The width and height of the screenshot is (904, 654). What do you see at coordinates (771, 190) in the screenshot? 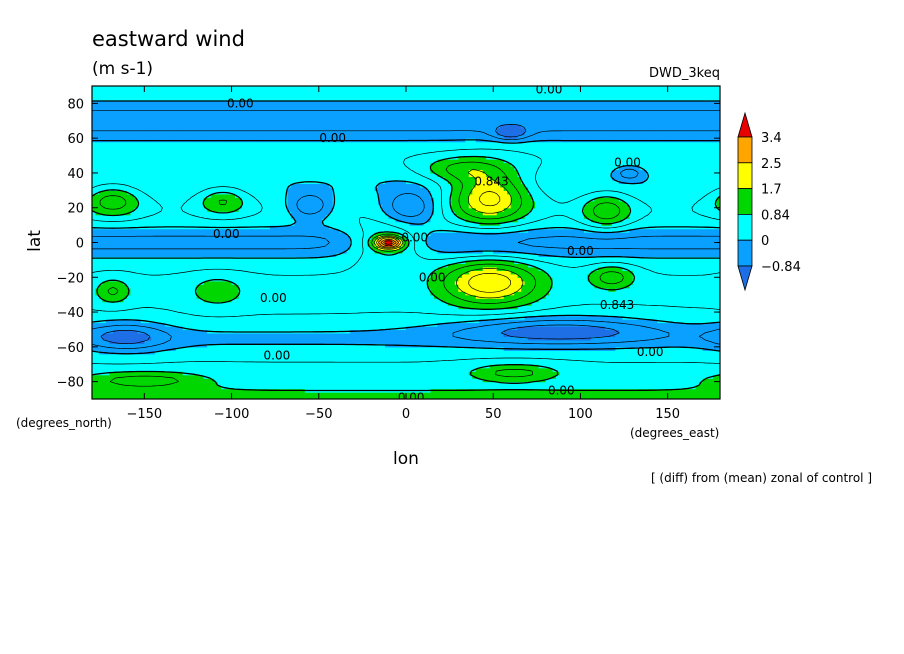
I see `colorbar-label: 1.7` at bounding box center [771, 190].